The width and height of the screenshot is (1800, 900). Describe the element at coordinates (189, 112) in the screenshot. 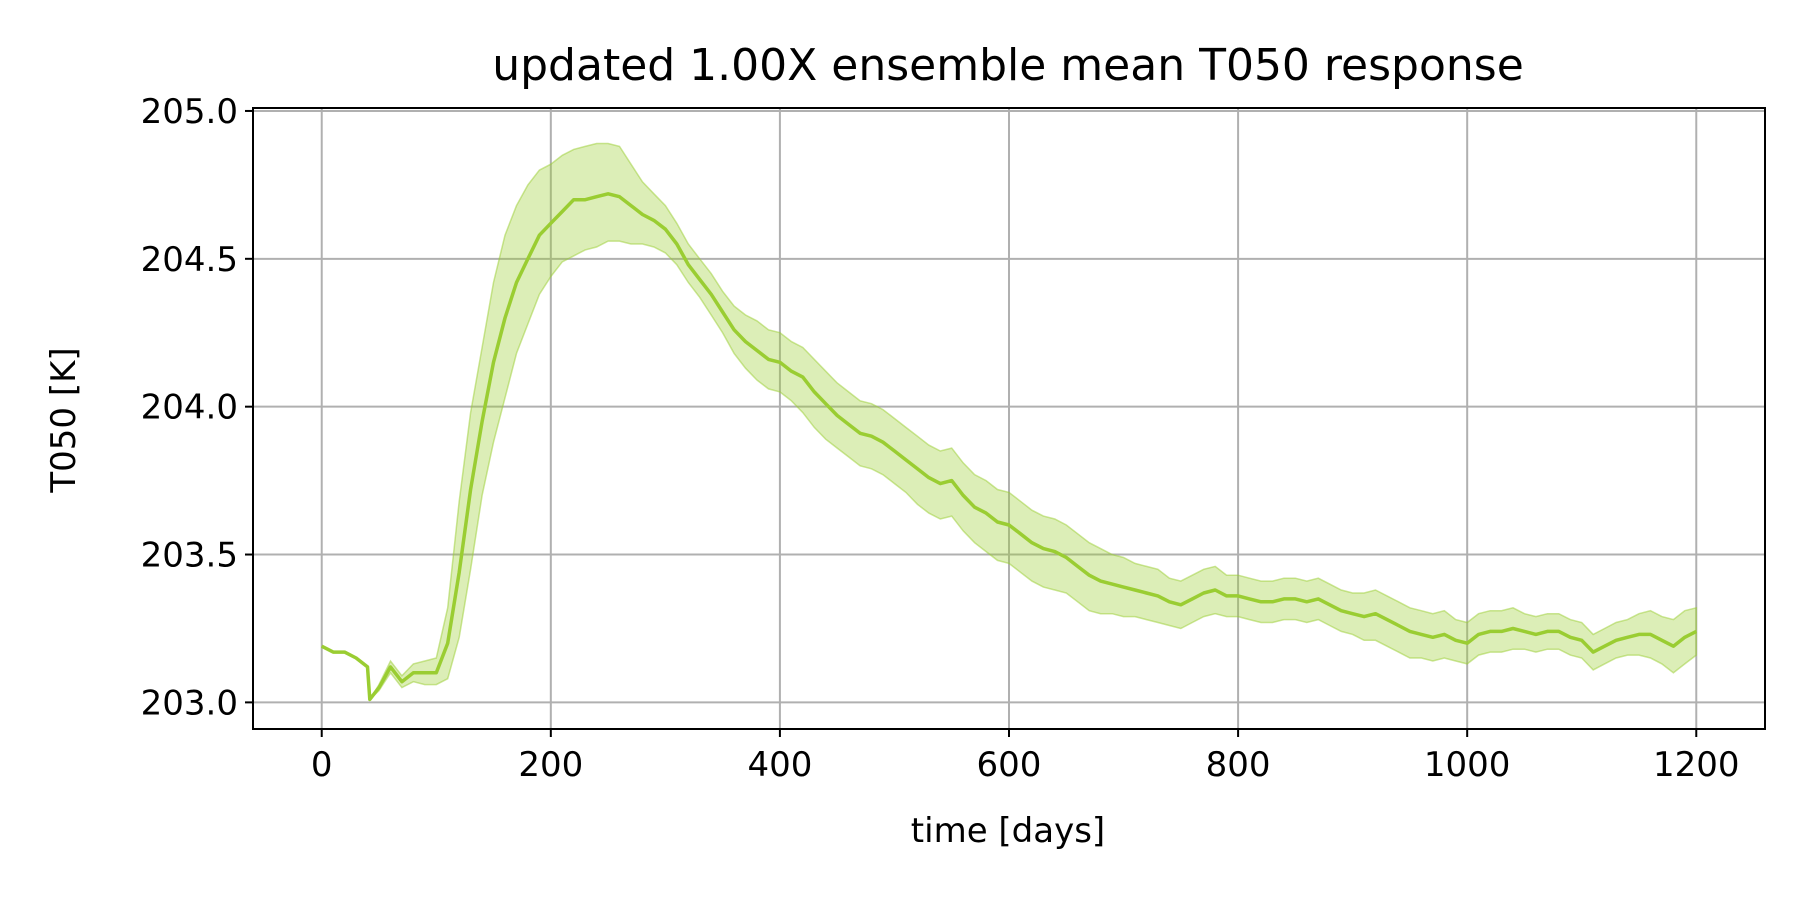

I see `y-tick-label: 205.0` at that location.